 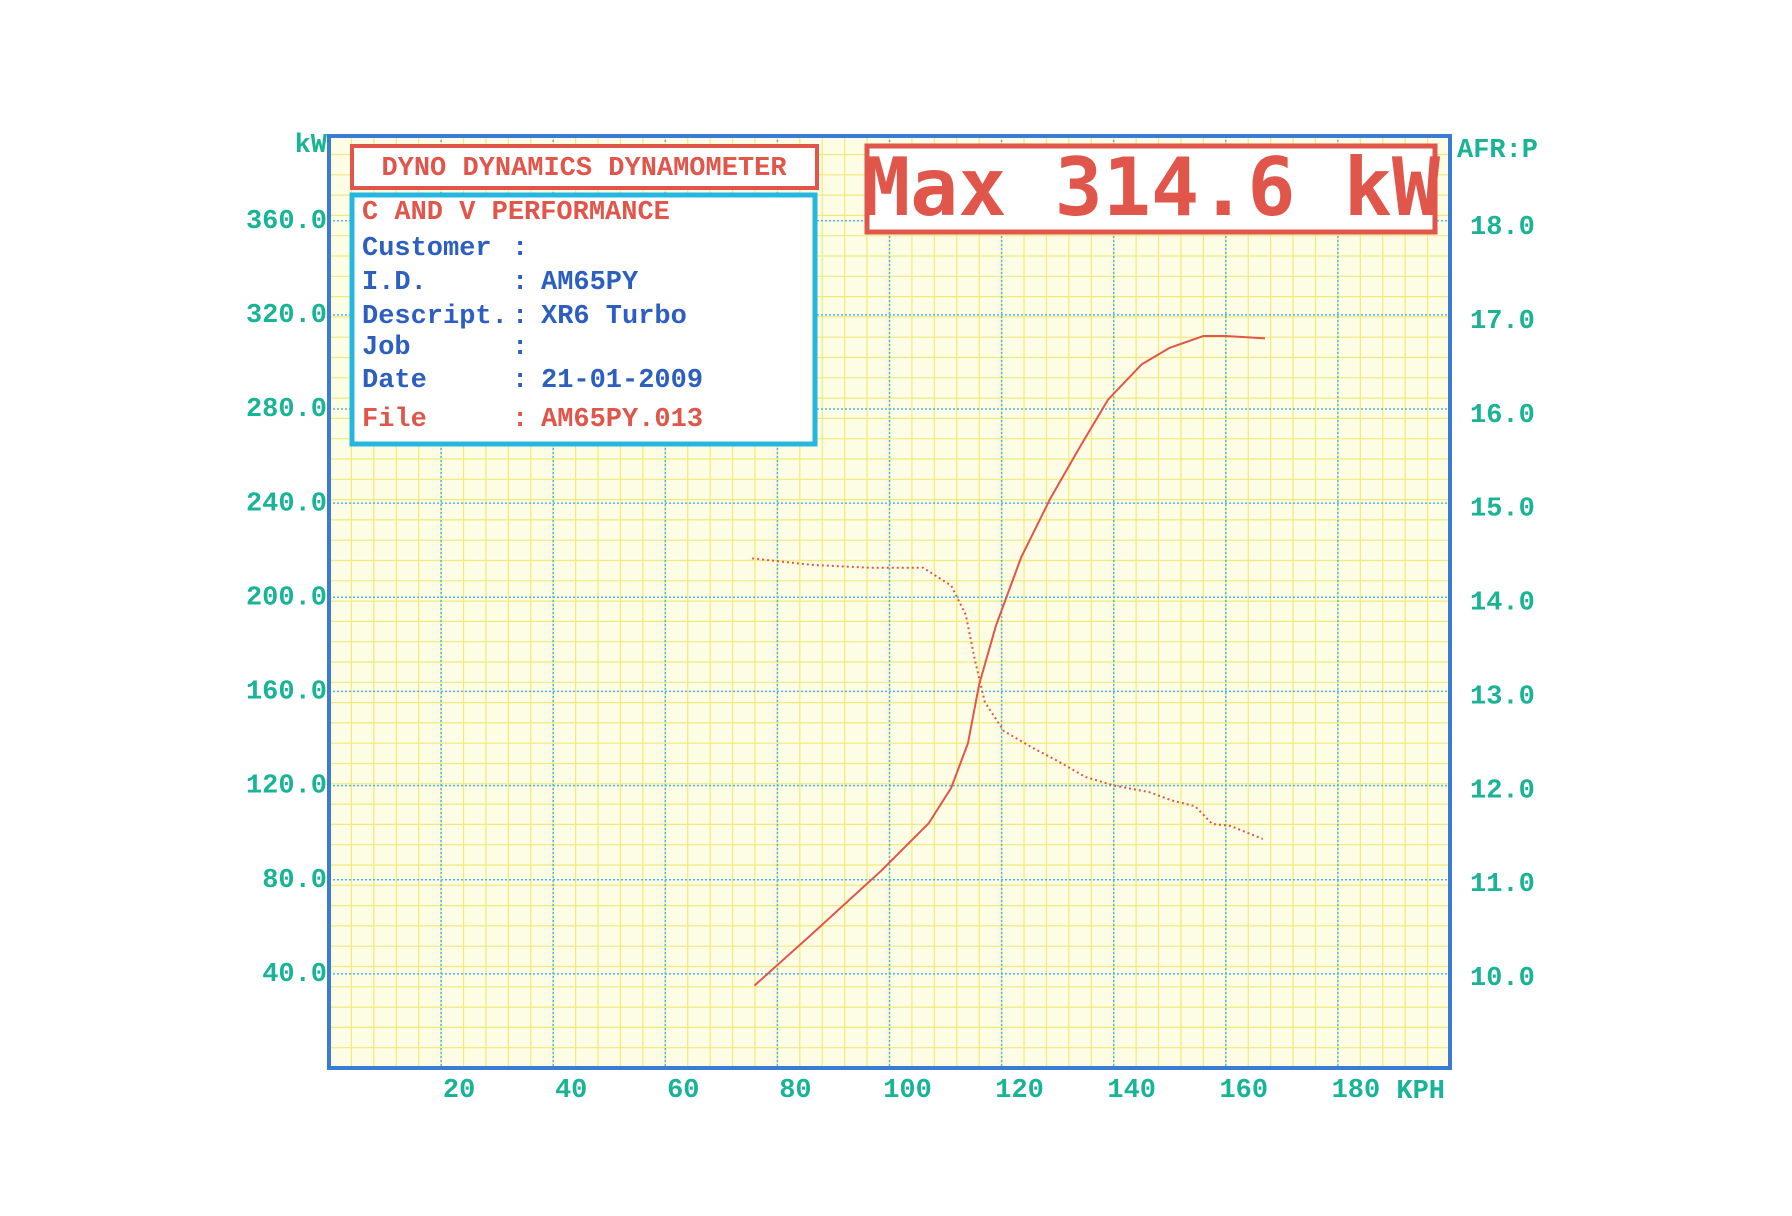 What do you see at coordinates (1502, 791) in the screenshot?
I see `y2-tick-label: 12.0` at bounding box center [1502, 791].